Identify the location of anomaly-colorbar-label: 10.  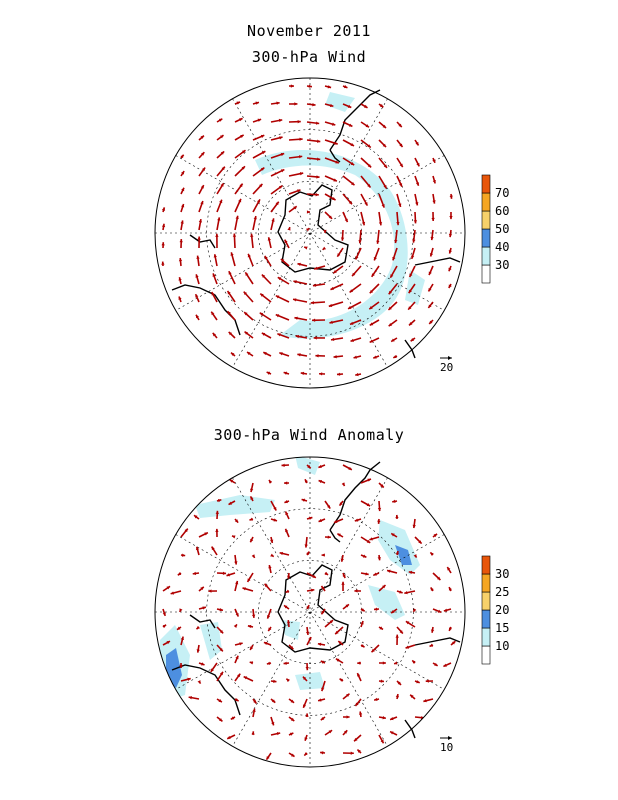
(502, 646).